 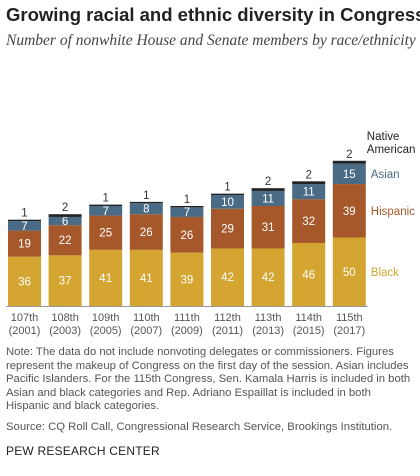 What do you see at coordinates (187, 318) in the screenshot?
I see `x-tick-label: 111th` at bounding box center [187, 318].